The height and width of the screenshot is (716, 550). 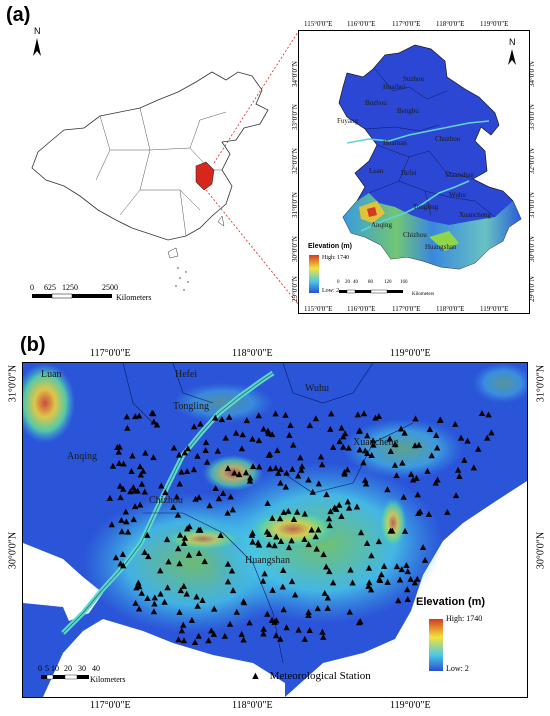 I want to click on callout-line-bottom, so click(x=252, y=247).